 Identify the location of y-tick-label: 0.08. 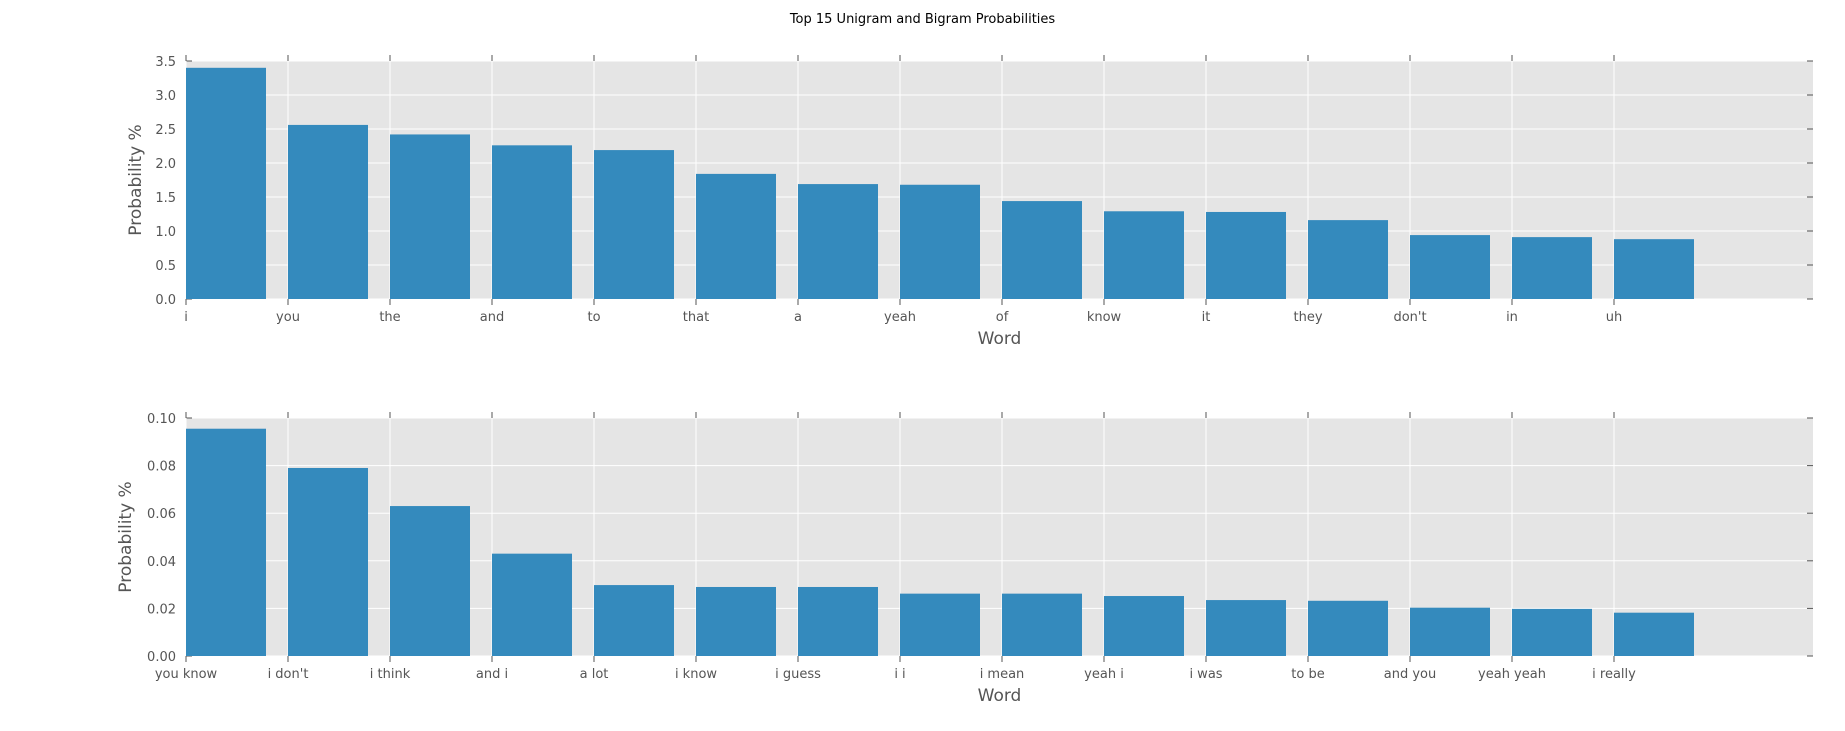
(161, 467).